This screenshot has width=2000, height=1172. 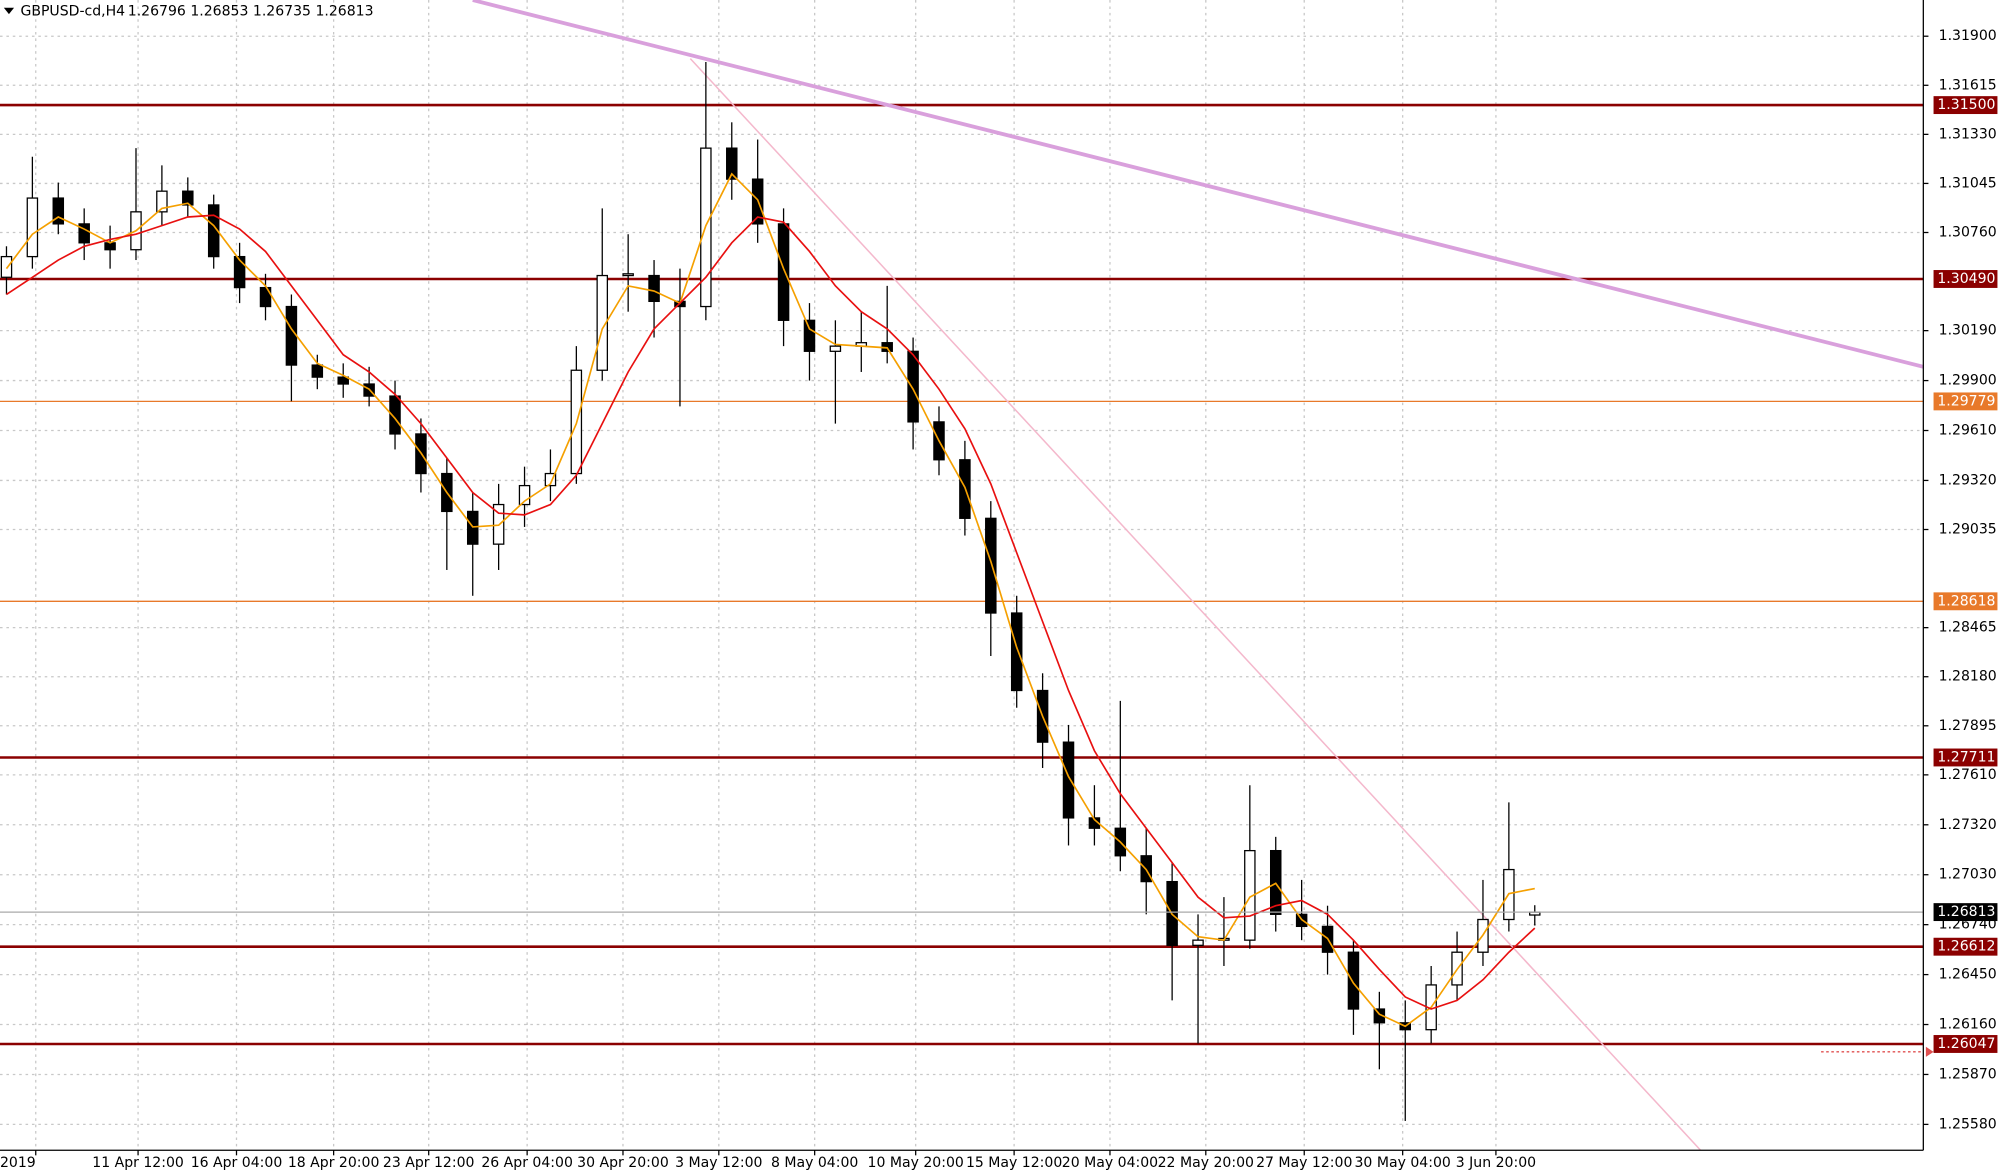 I want to click on x-tick-label: 16 Apr 04:00, so click(x=237, y=1163).